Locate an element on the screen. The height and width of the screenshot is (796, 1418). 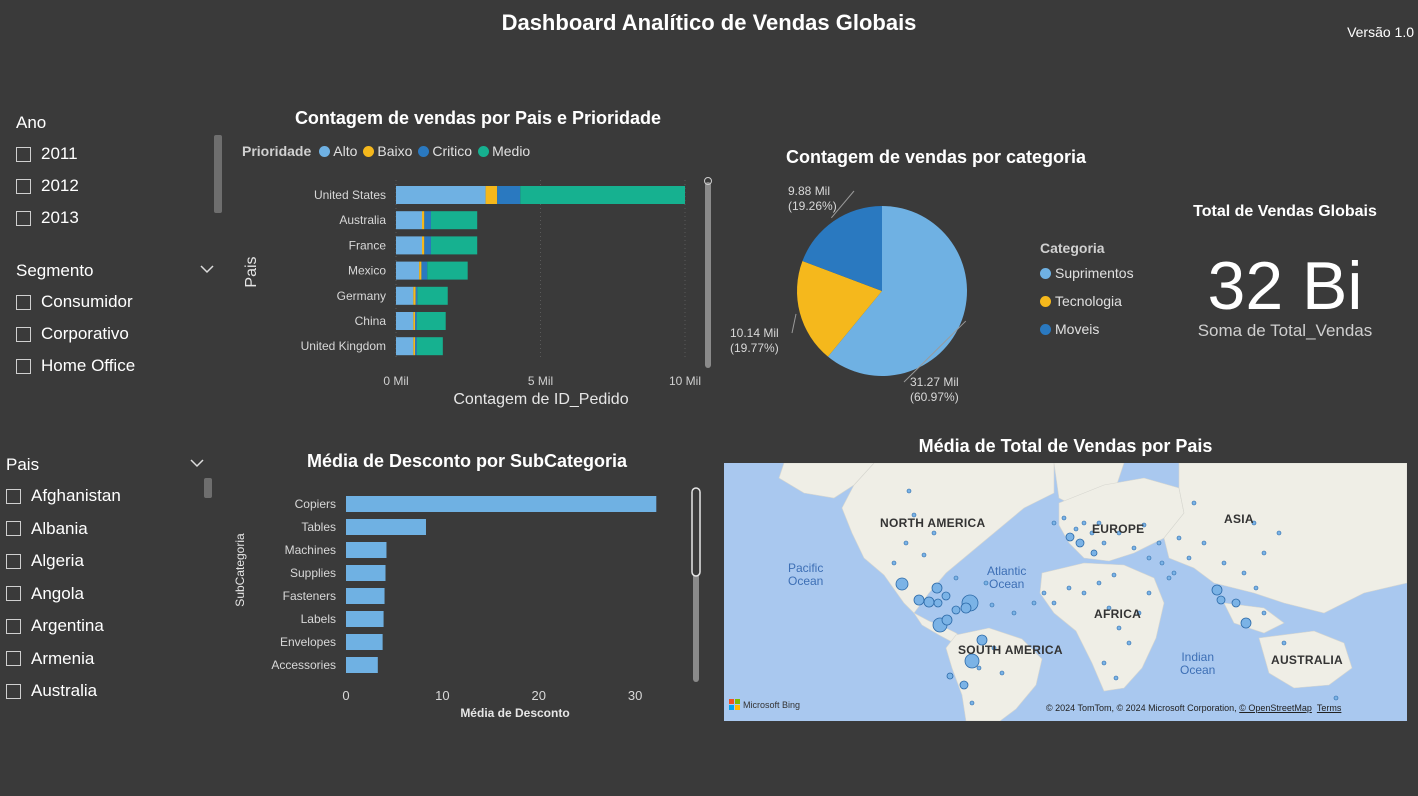
slicer-pais-item: Angola is located at coordinates (63, 594).